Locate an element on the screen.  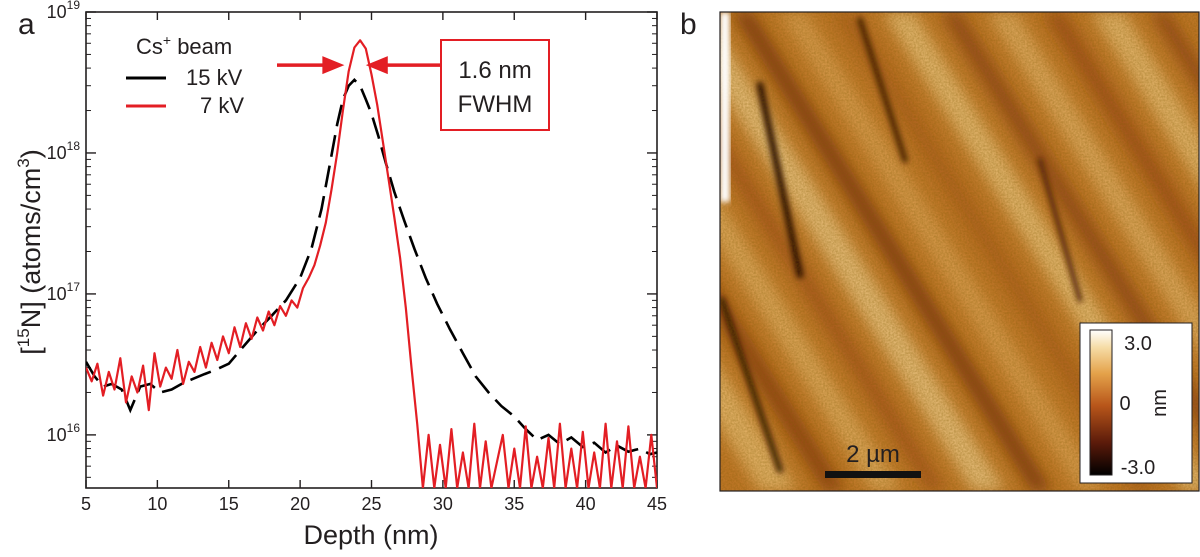
colorbar-unit: nm is located at coordinates (1160, 403).